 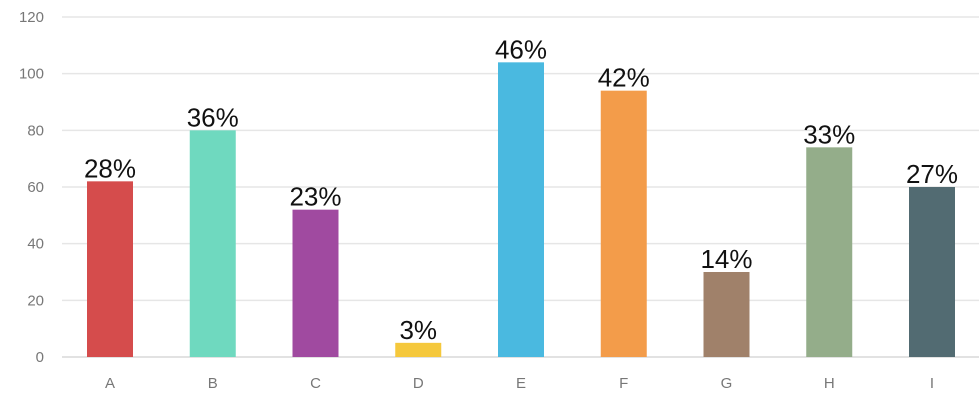 I want to click on x-tick-label: I, so click(x=932, y=383).